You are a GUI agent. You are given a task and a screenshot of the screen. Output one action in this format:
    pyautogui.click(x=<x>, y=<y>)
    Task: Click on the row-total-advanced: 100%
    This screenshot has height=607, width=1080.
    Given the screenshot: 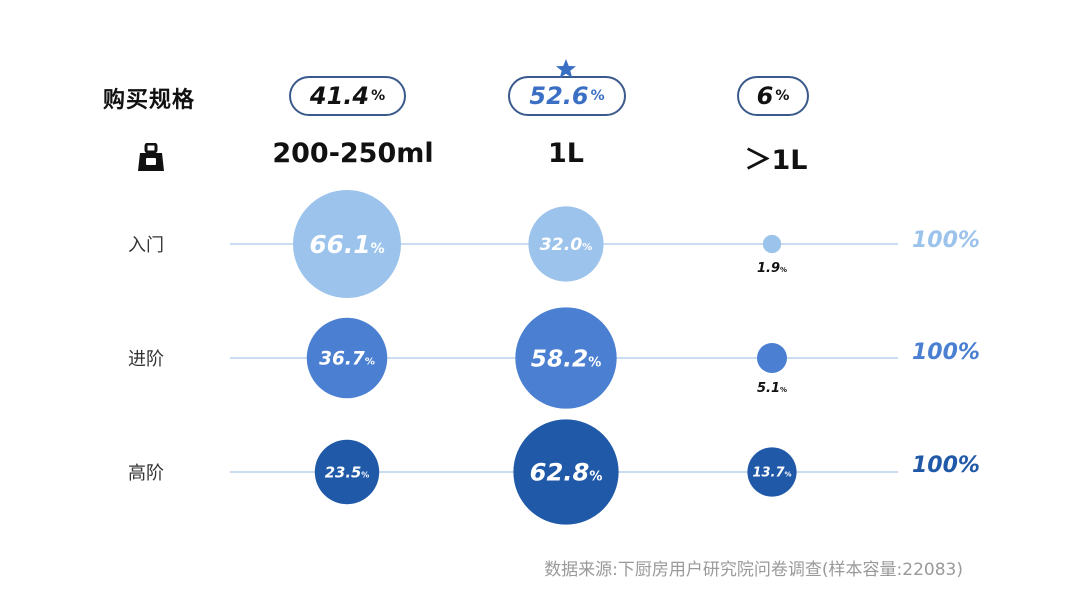 What is the action you would take?
    pyautogui.click(x=946, y=352)
    